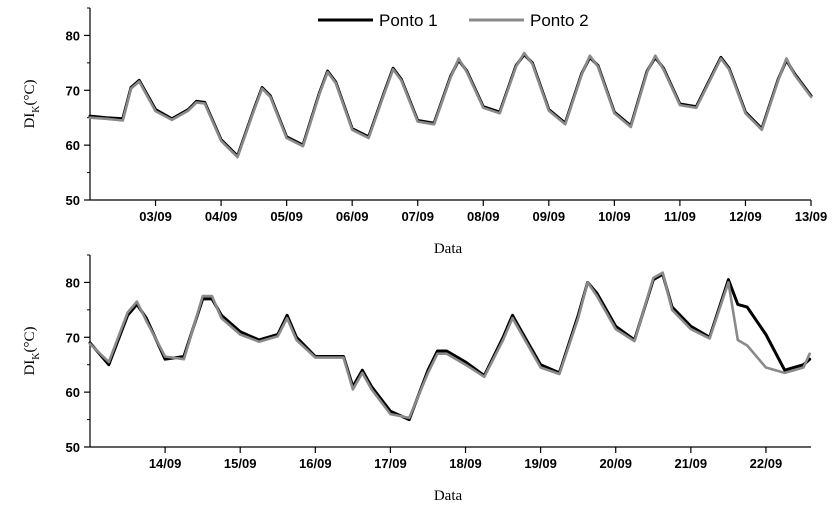 This screenshot has height=506, width=833. Describe the element at coordinates (559, 20) in the screenshot. I see `legend-label-ponto-2: Ponto 2` at that location.